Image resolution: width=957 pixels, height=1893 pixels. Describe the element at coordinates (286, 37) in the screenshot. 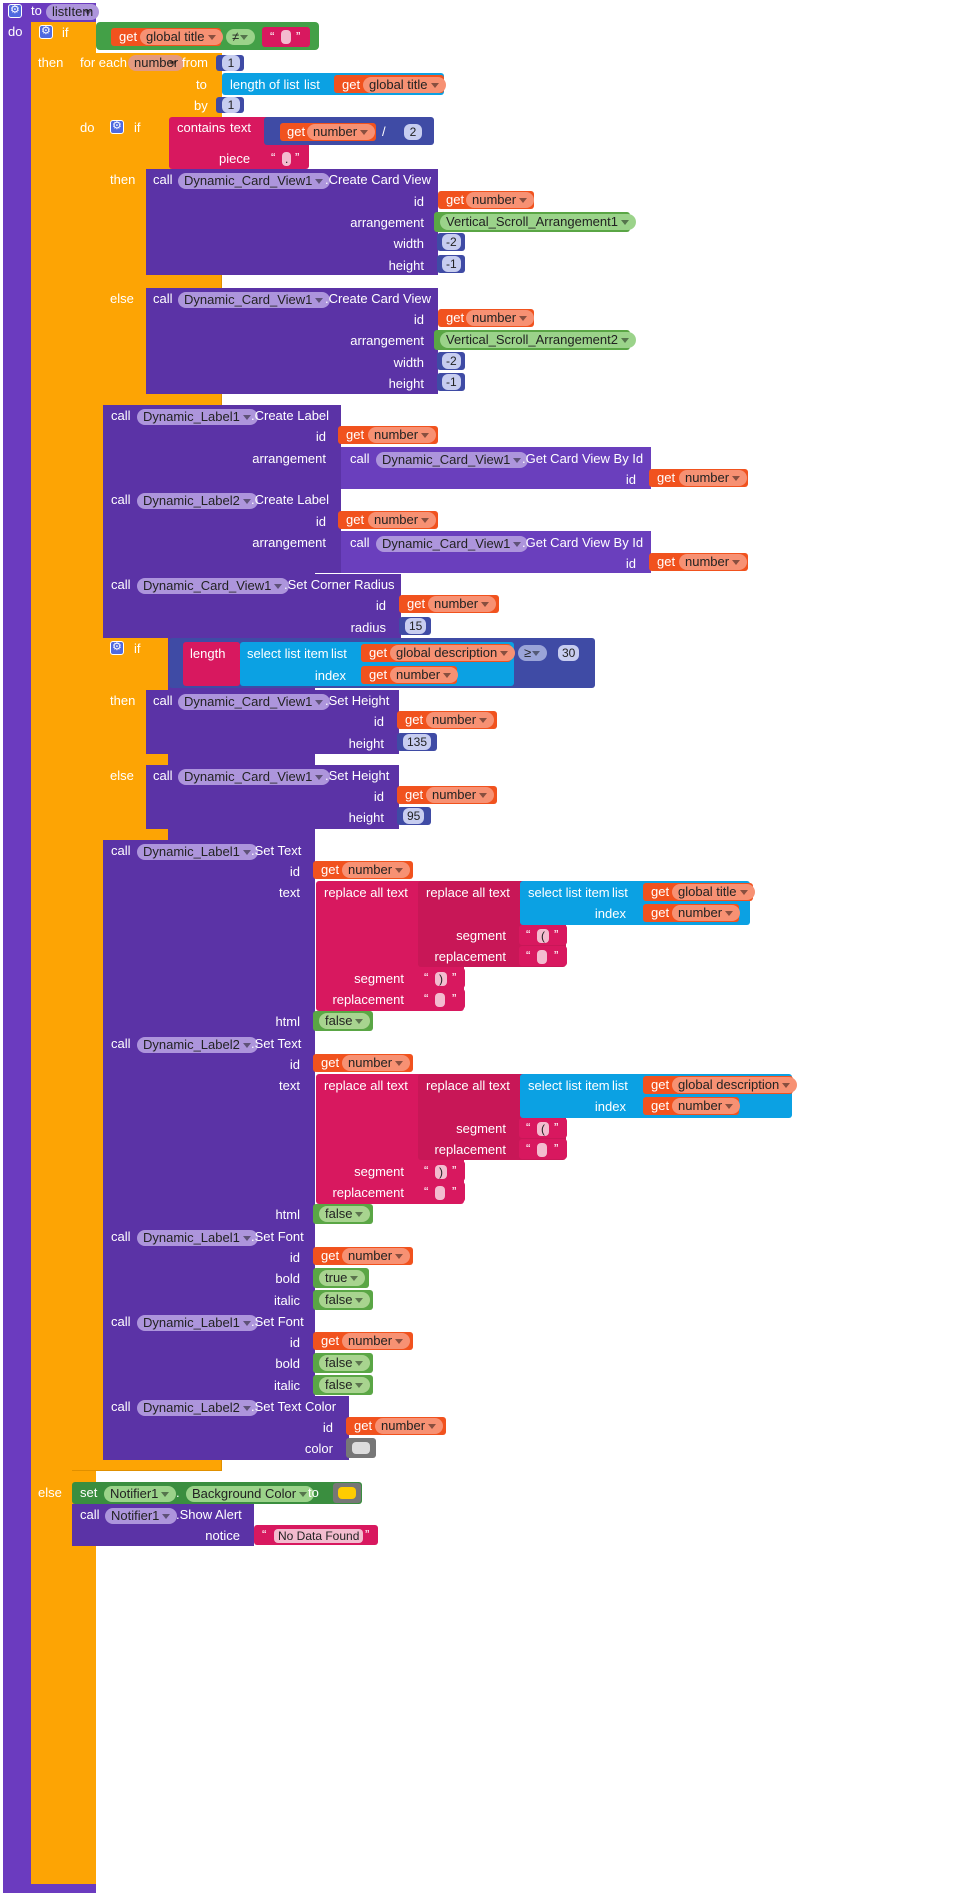

I see `empty-string` at that location.